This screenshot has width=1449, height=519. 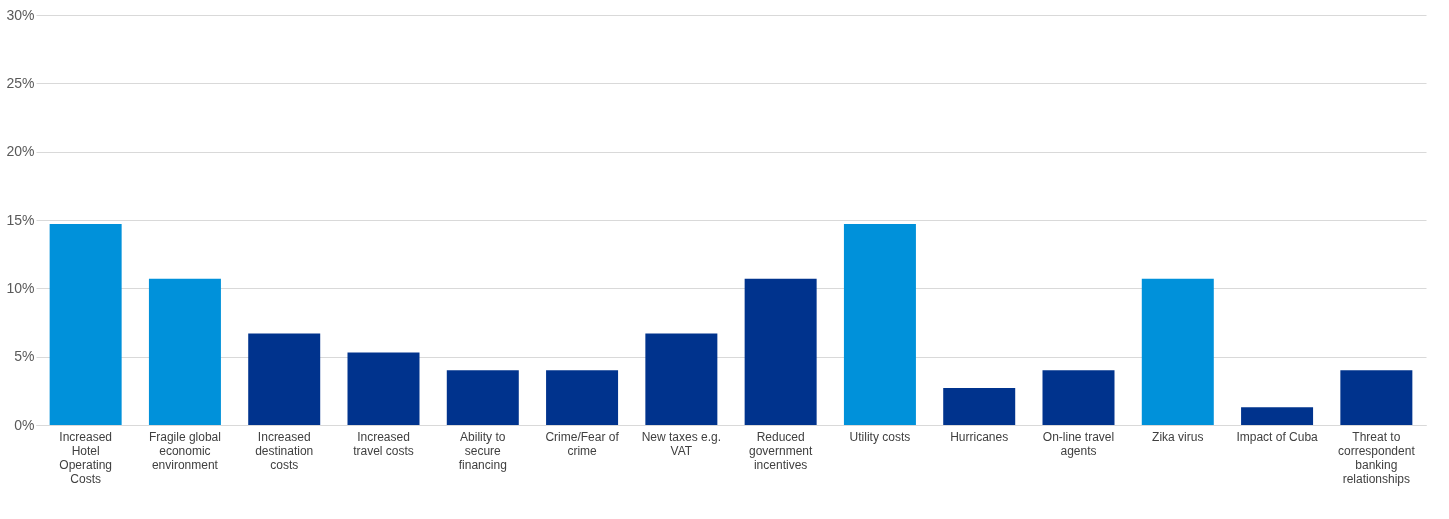 What do you see at coordinates (1178, 436) in the screenshot?
I see `x-tick-label: Zika virus` at bounding box center [1178, 436].